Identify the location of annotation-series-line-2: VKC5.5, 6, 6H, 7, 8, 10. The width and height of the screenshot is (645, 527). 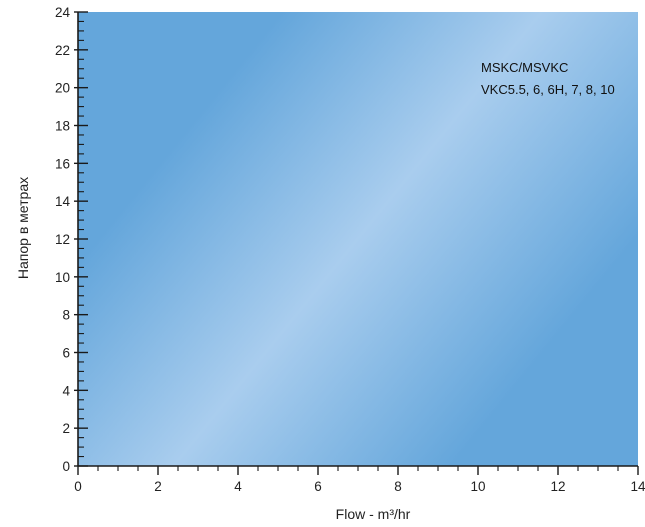
(548, 89).